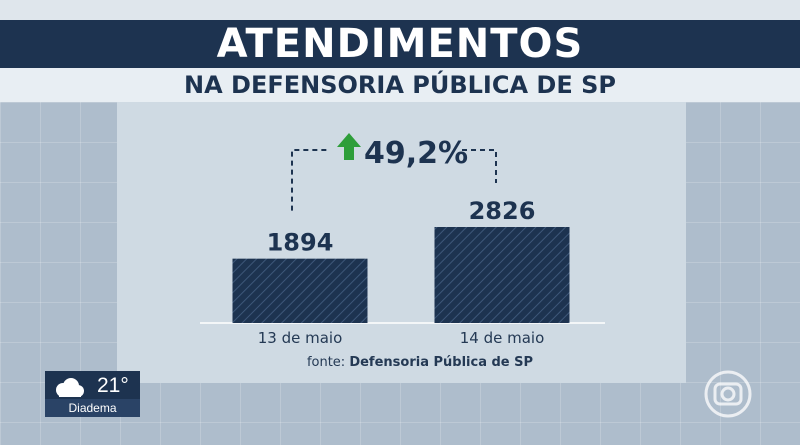  Describe the element at coordinates (441, 362) in the screenshot. I see `source-name: Defensoria Pública de SP` at that location.